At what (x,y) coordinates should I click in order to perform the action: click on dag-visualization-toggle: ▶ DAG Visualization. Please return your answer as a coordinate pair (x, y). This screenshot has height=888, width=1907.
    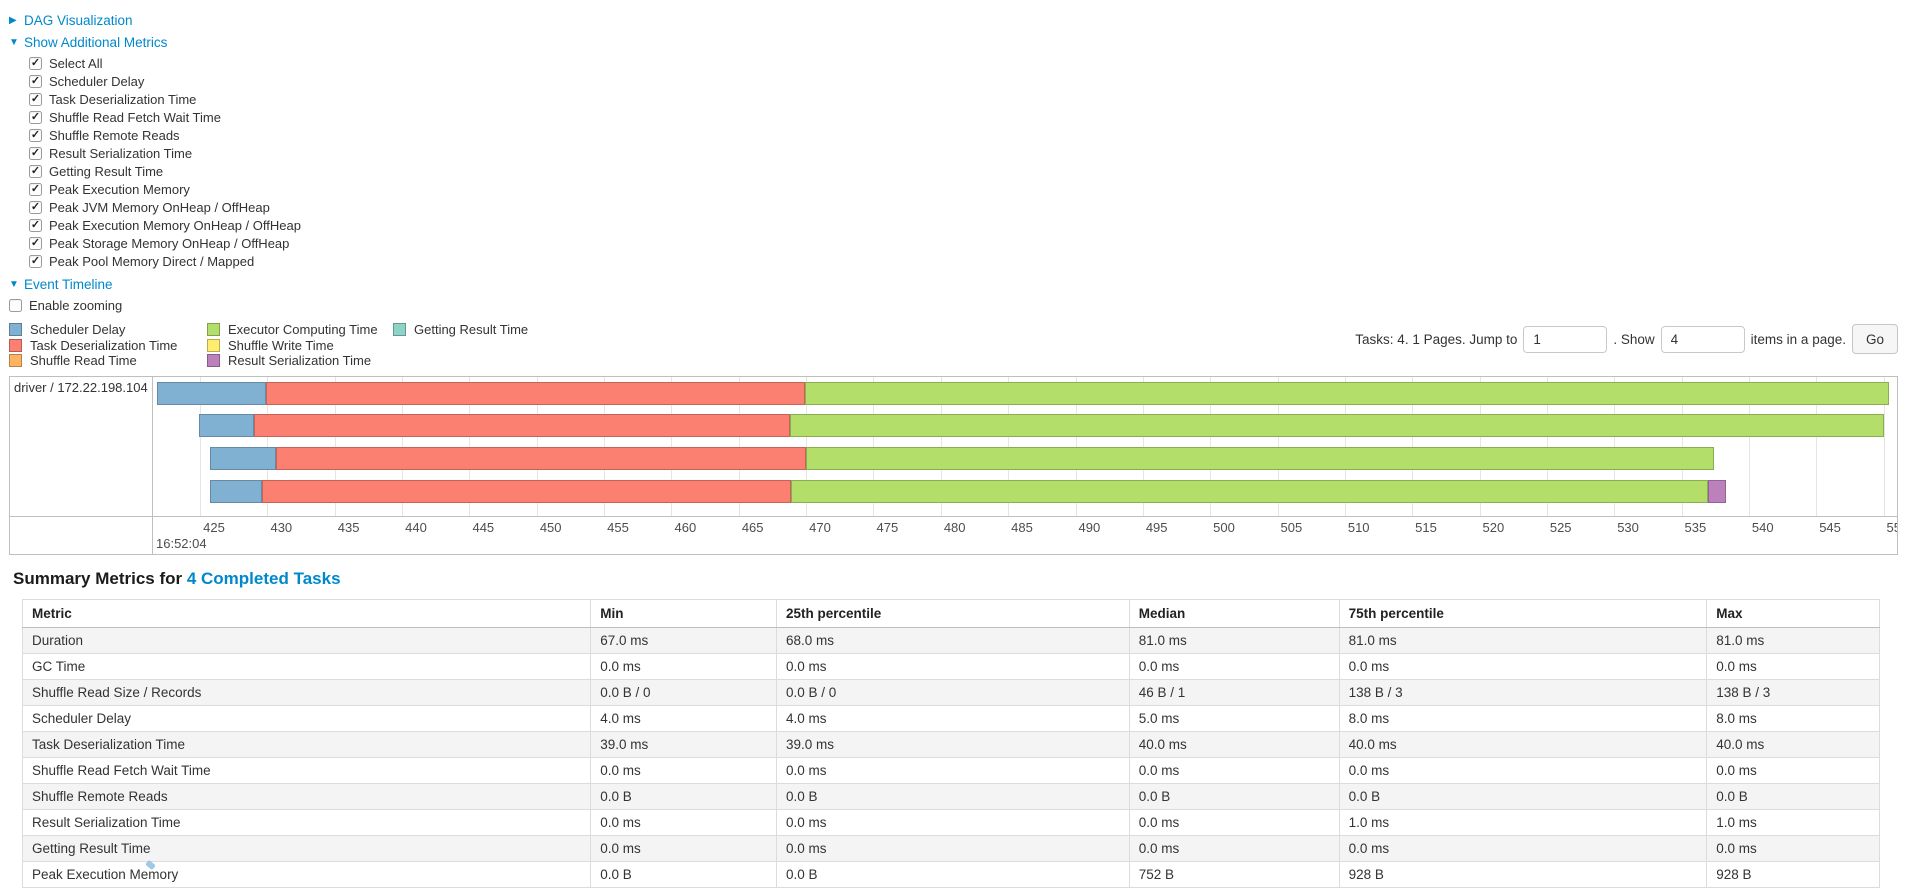
    Looking at the image, I should click on (953, 19).